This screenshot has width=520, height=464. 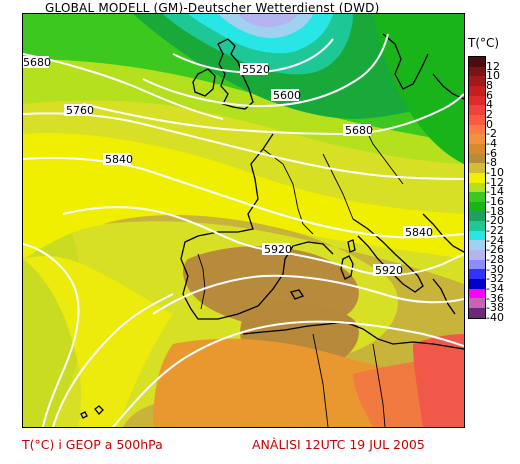 What do you see at coordinates (491, 134) in the screenshot?
I see `legend-label: -2` at bounding box center [491, 134].